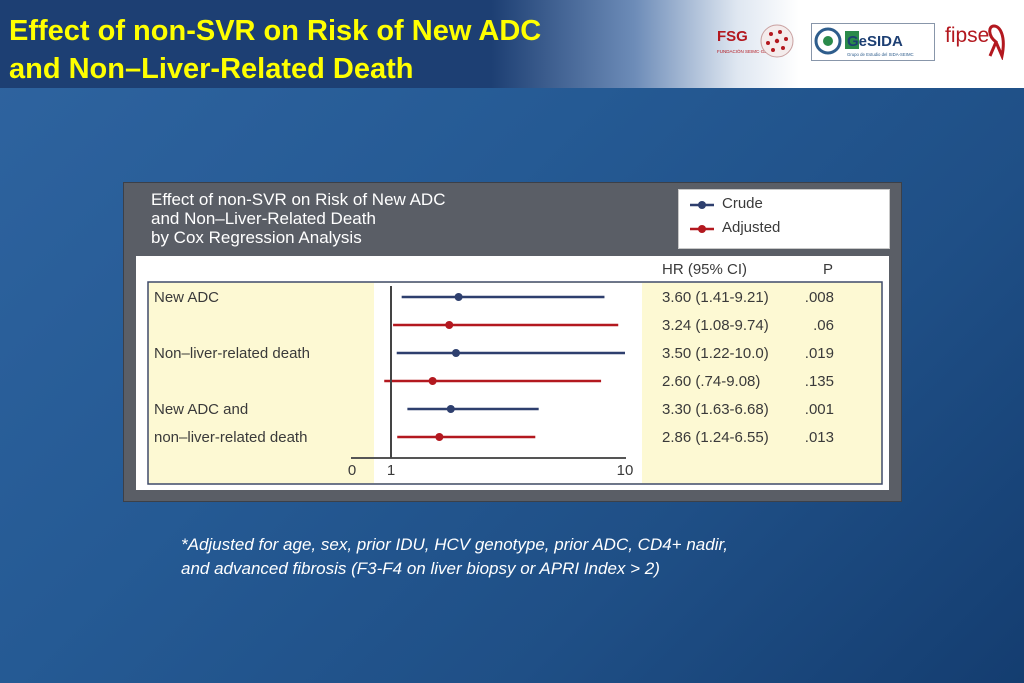  I want to click on red-ribbon-icon, so click(996, 42).